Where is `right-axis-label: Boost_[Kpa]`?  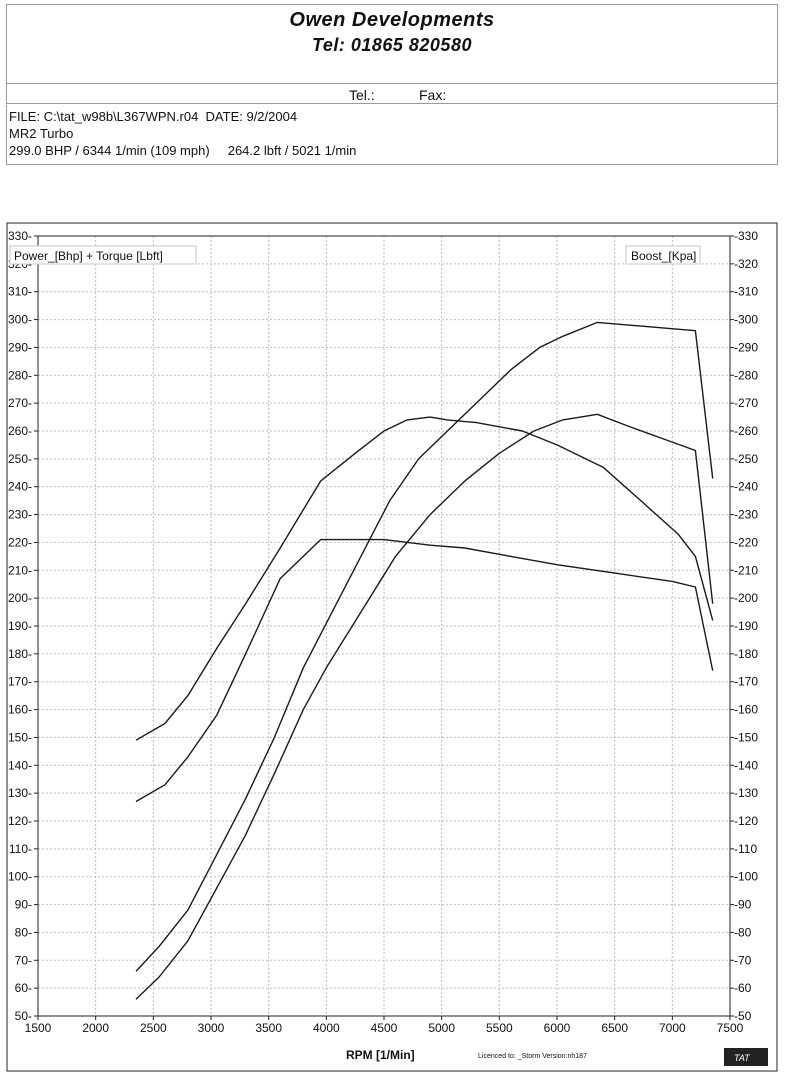
right-axis-label: Boost_[Kpa] is located at coordinates (663, 256).